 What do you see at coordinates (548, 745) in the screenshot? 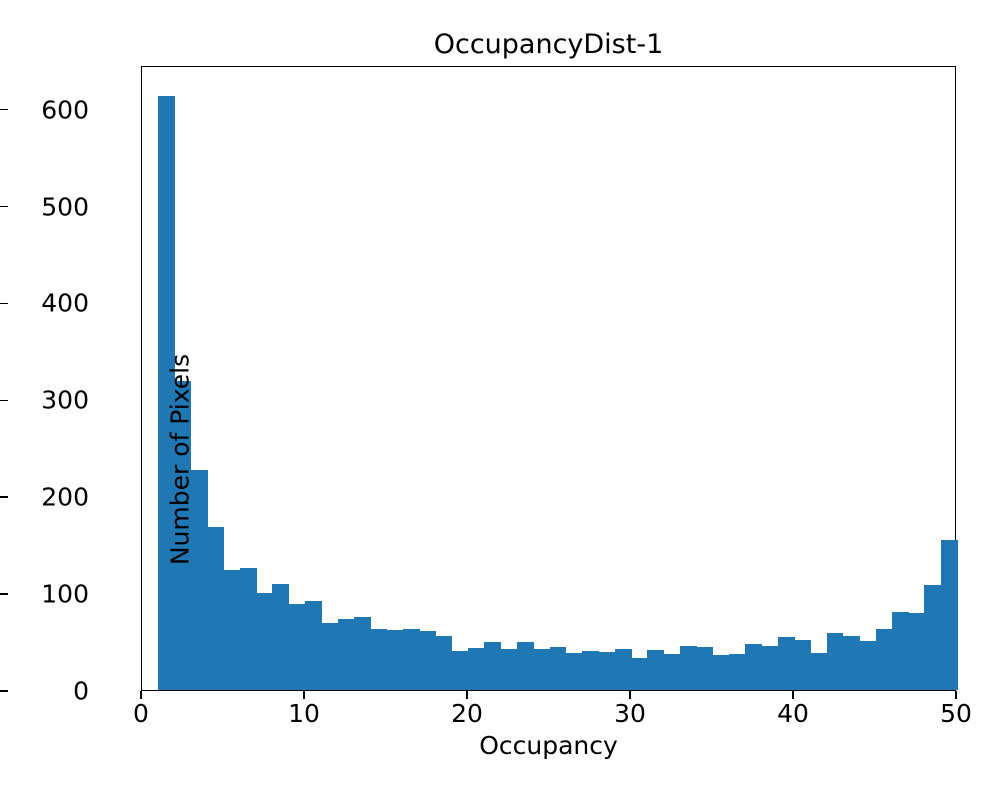
I see `x-axis-label: Occupancy` at bounding box center [548, 745].